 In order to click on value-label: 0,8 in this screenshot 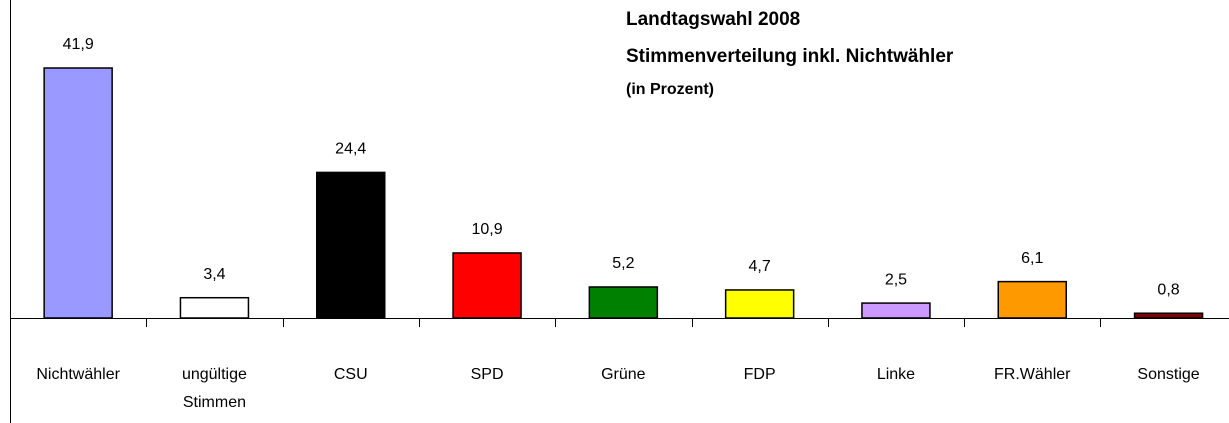, I will do `click(1168, 289)`.